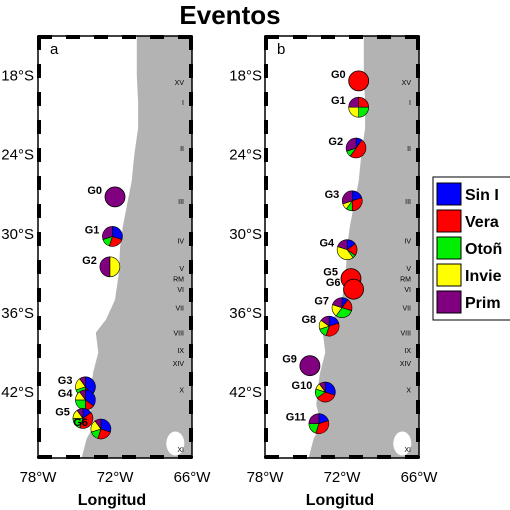  Describe the element at coordinates (483, 249) in the screenshot. I see `legend-label: Otoñ` at that location.